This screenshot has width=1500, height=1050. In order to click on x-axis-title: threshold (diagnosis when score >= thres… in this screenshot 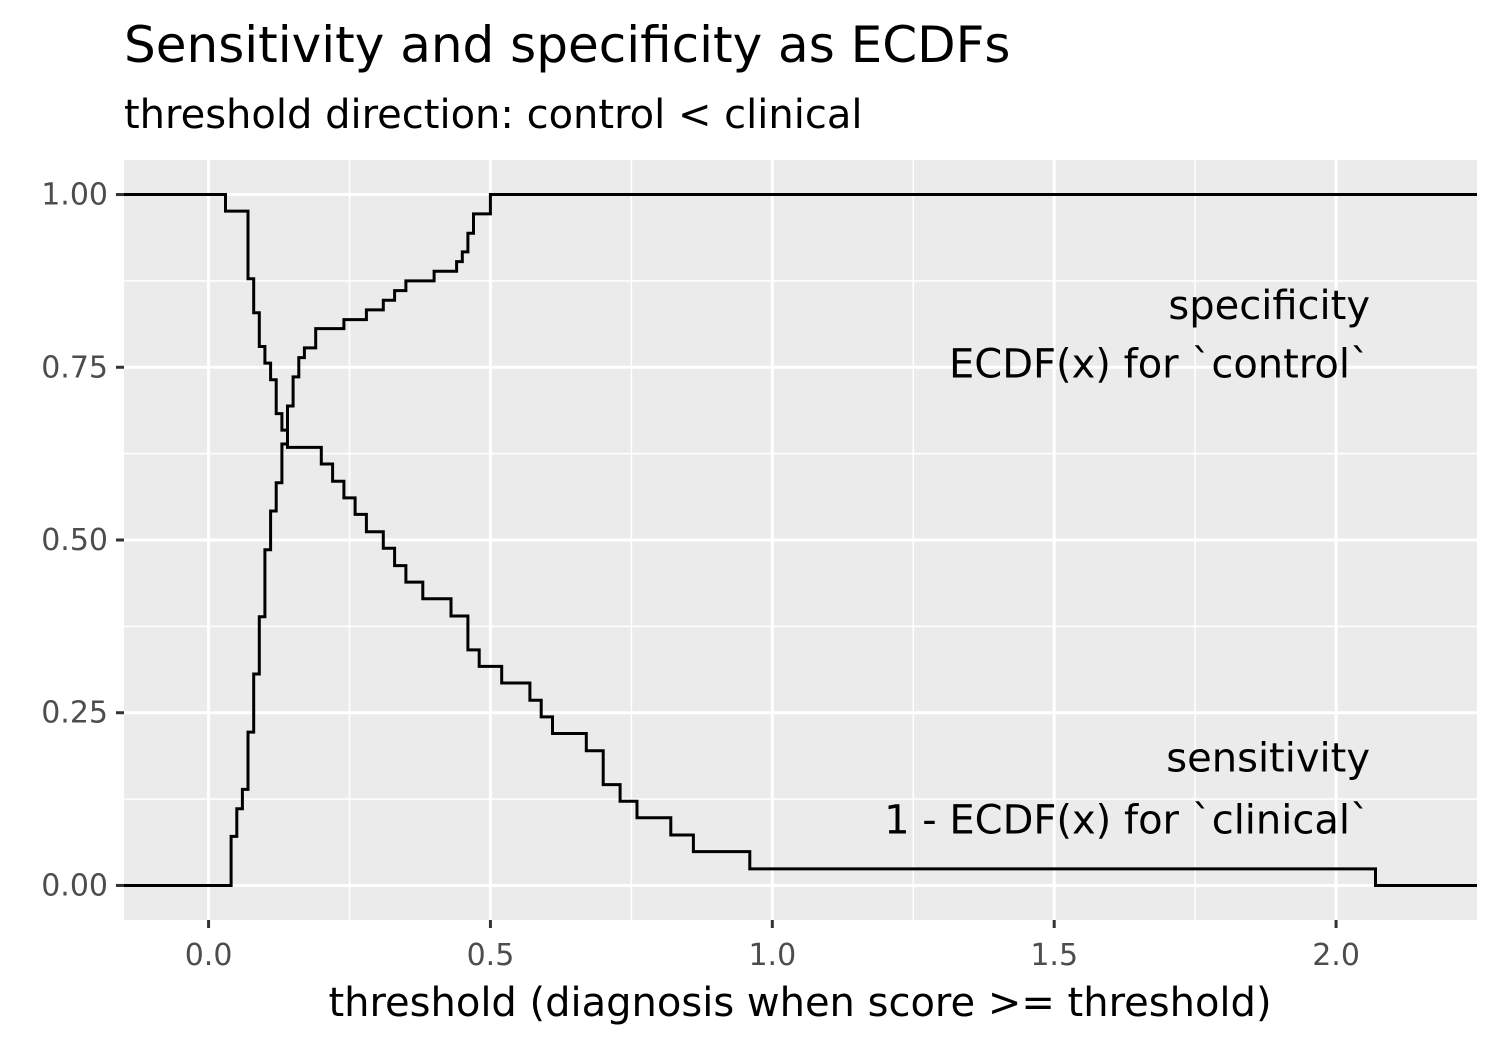, I will do `click(799, 1003)`.